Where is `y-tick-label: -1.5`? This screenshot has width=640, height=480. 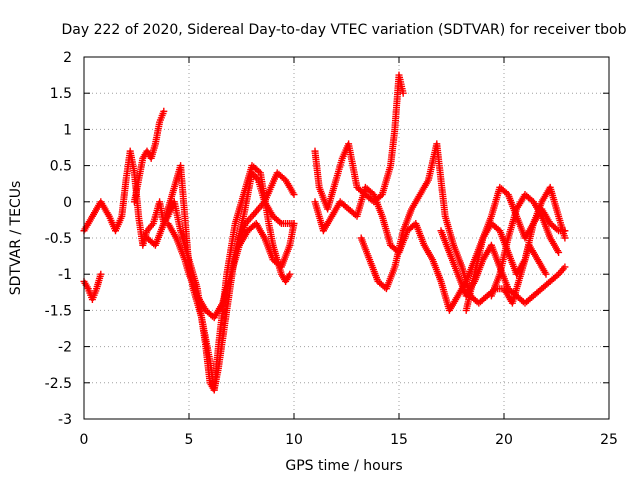 y-tick-label: -1.5 is located at coordinates (58, 311).